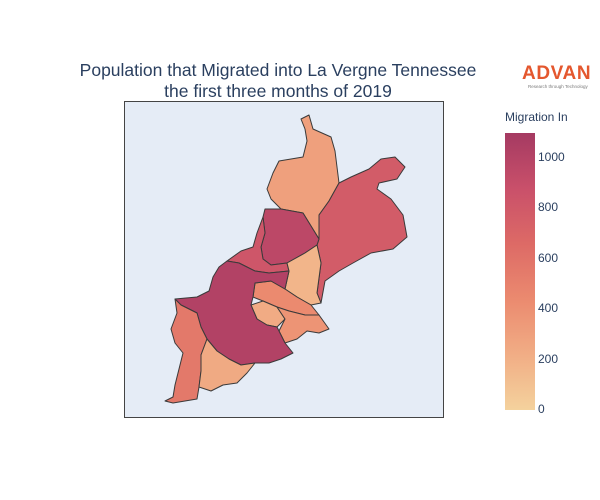 Image resolution: width=600 pixels, height=500 pixels. What do you see at coordinates (548, 258) in the screenshot?
I see `colorbar-tick-label: 600` at bounding box center [548, 258].